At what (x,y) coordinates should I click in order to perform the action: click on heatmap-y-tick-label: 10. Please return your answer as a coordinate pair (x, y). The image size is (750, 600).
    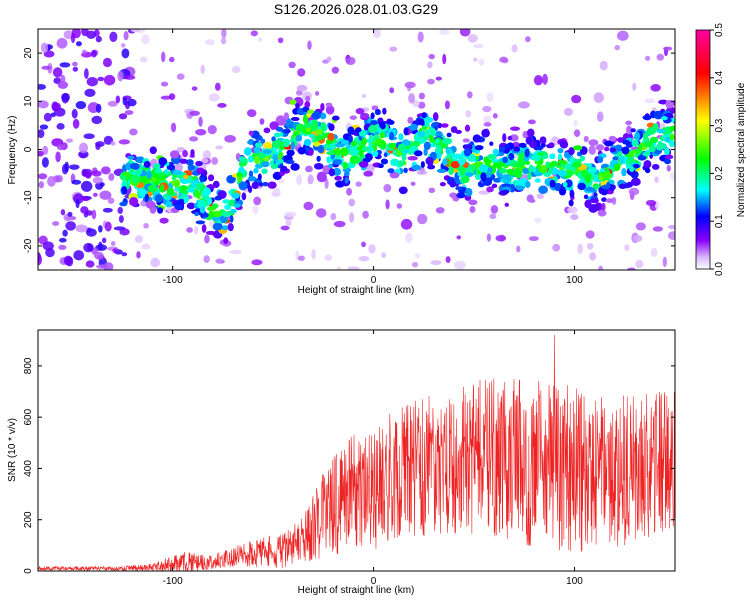
    Looking at the image, I should click on (28, 101).